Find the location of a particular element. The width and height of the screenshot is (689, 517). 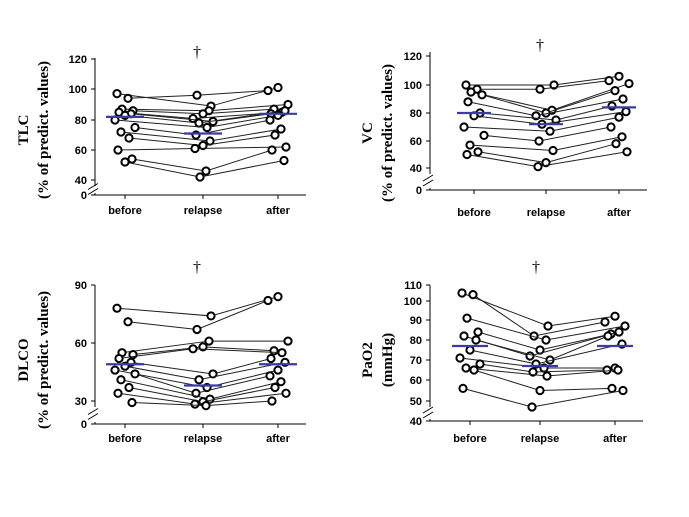

y-axis-label: DLCO is located at coordinates (24, 359).